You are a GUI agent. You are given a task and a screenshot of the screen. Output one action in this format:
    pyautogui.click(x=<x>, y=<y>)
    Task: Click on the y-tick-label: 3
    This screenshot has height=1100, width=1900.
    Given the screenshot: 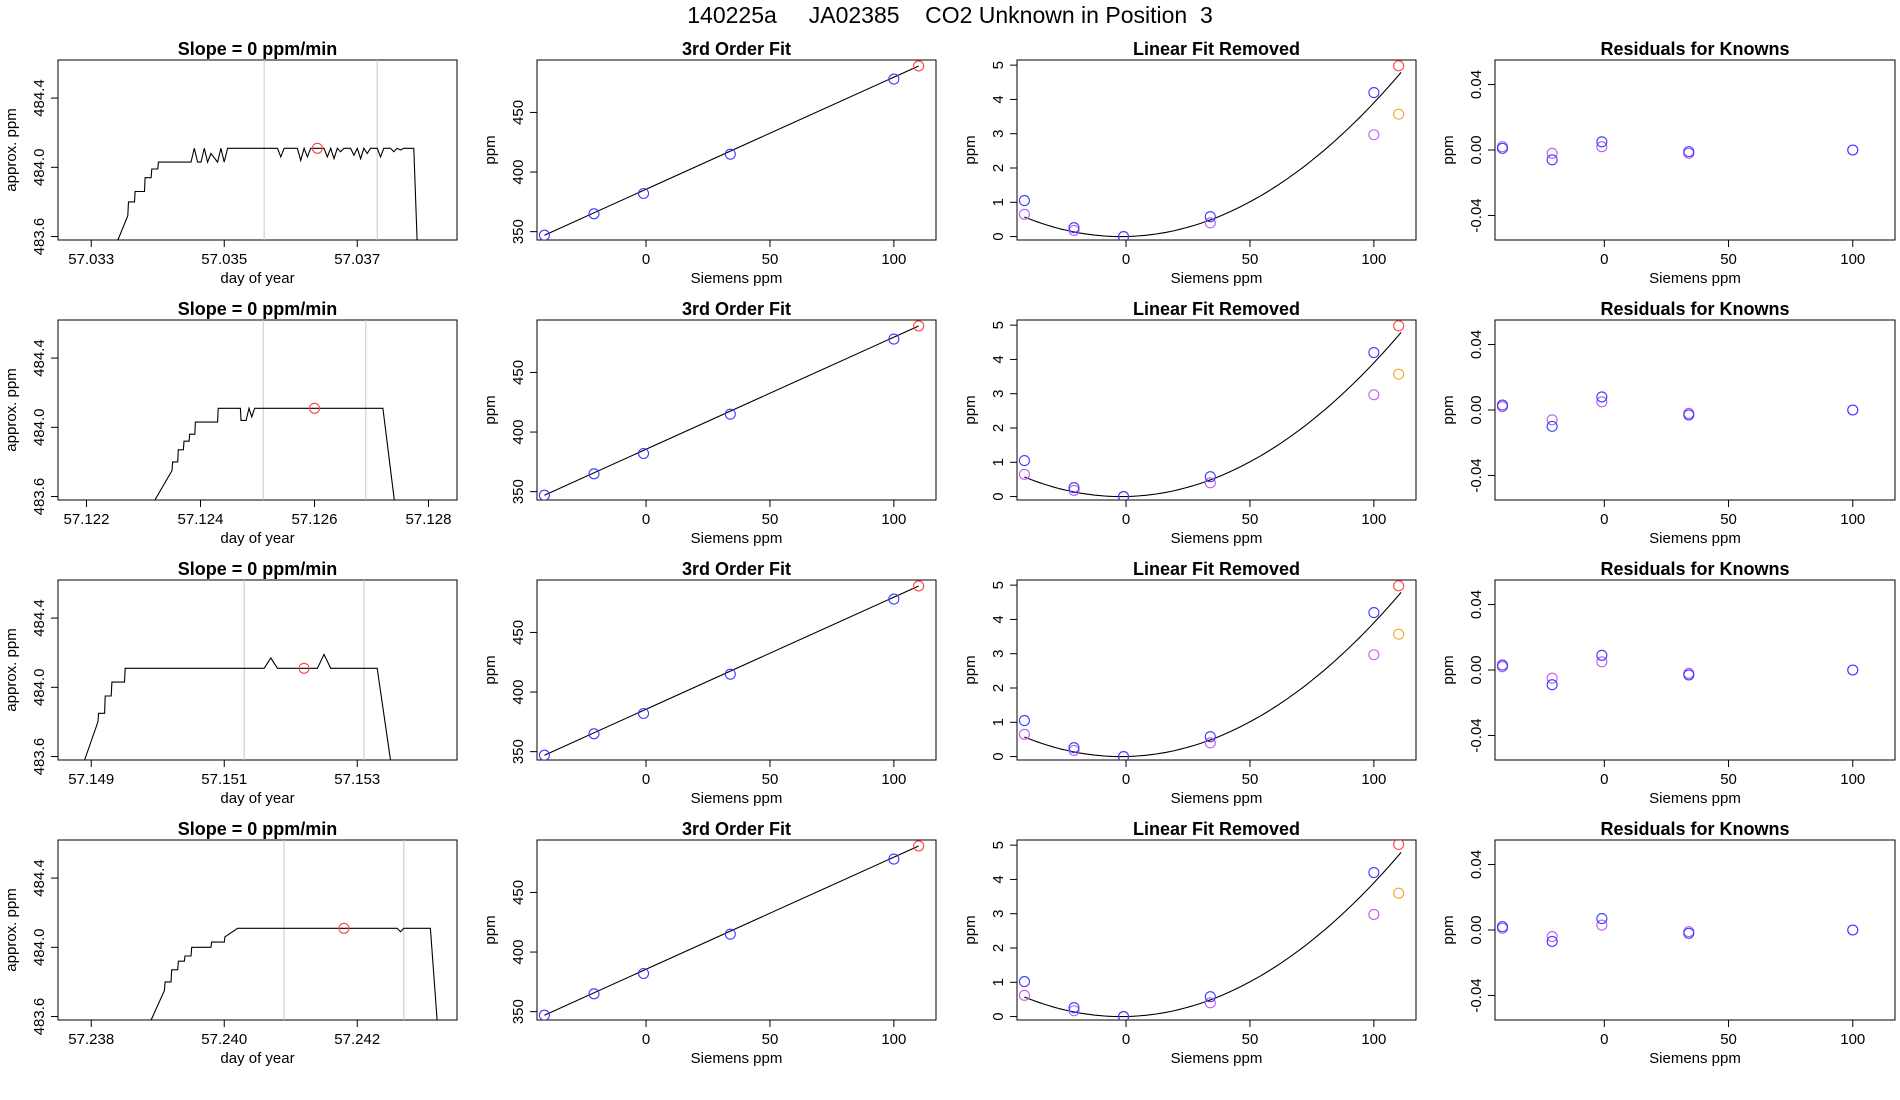 What is the action you would take?
    pyautogui.click(x=998, y=654)
    